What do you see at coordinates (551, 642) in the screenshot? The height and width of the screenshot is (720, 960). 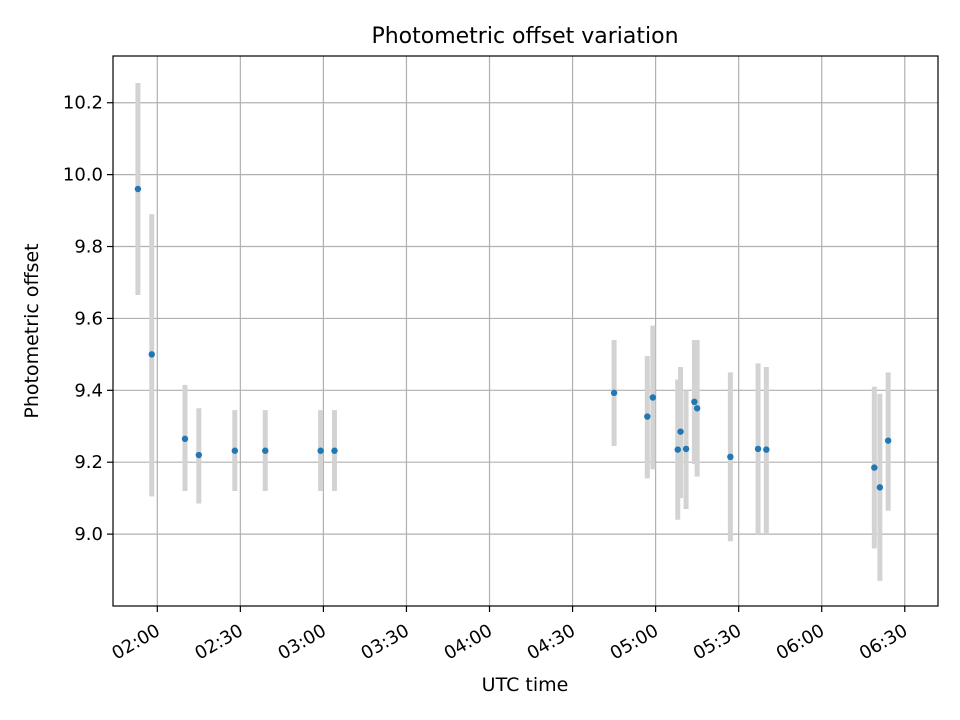 I see `x-tick-label: 04:30` at bounding box center [551, 642].